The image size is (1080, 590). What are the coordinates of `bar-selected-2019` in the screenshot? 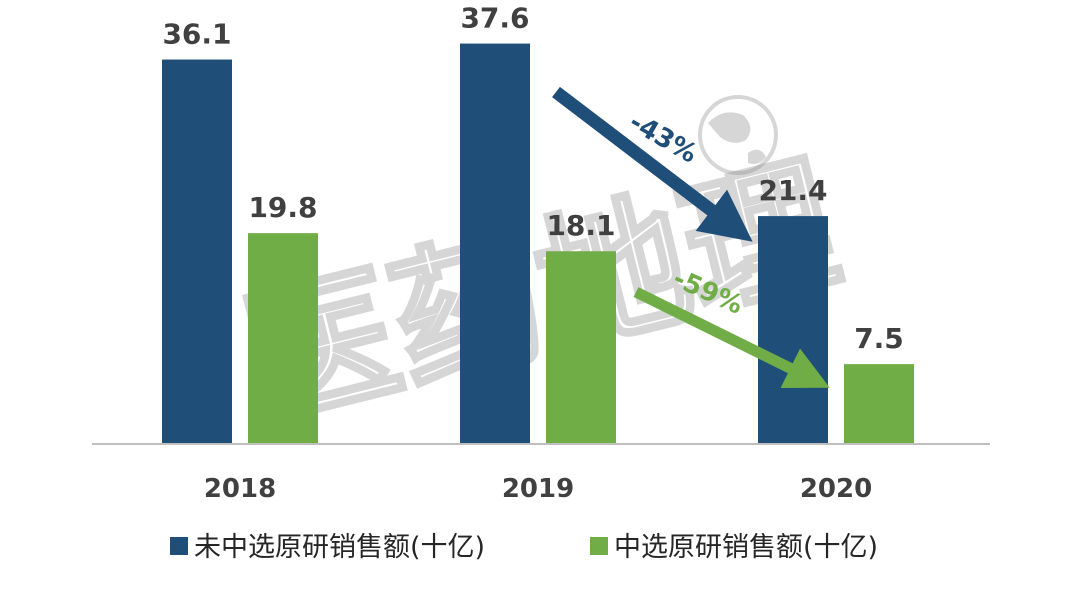 It's located at (581, 347).